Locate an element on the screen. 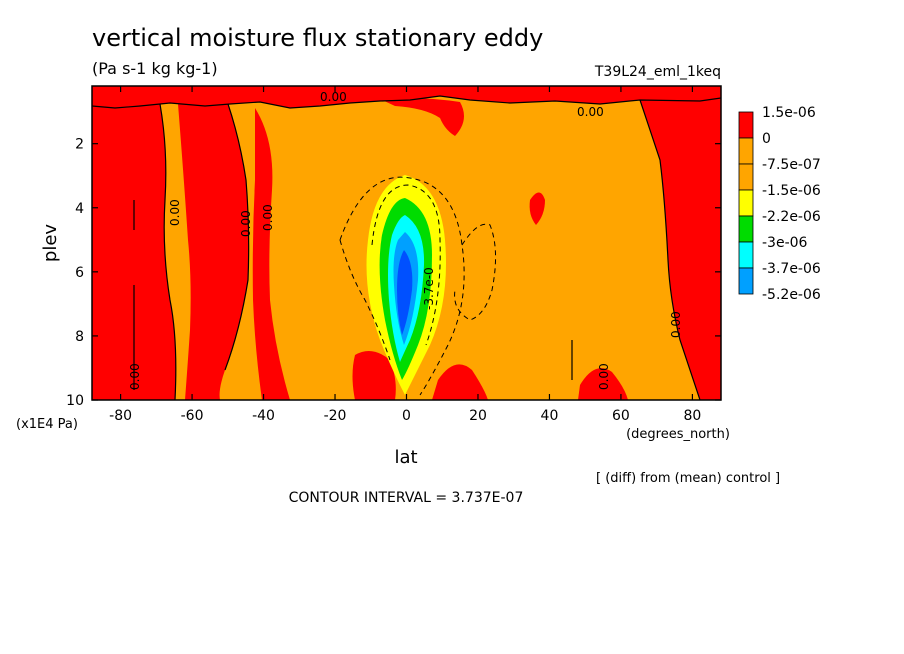 This screenshot has height=654, width=904. x-tick-label: 80 is located at coordinates (692, 416).